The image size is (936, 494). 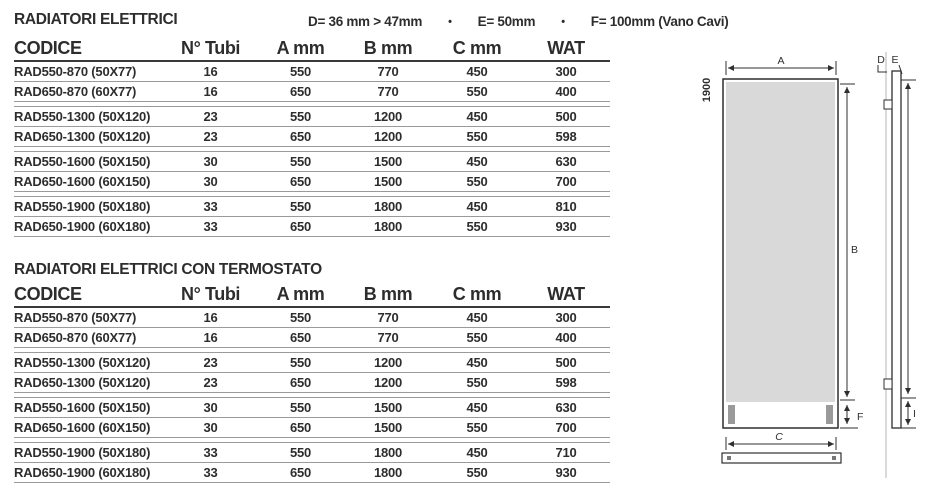 What do you see at coordinates (82, 136) in the screenshot?
I see `cell-codice: RAD650-1300 (50X120)` at bounding box center [82, 136].